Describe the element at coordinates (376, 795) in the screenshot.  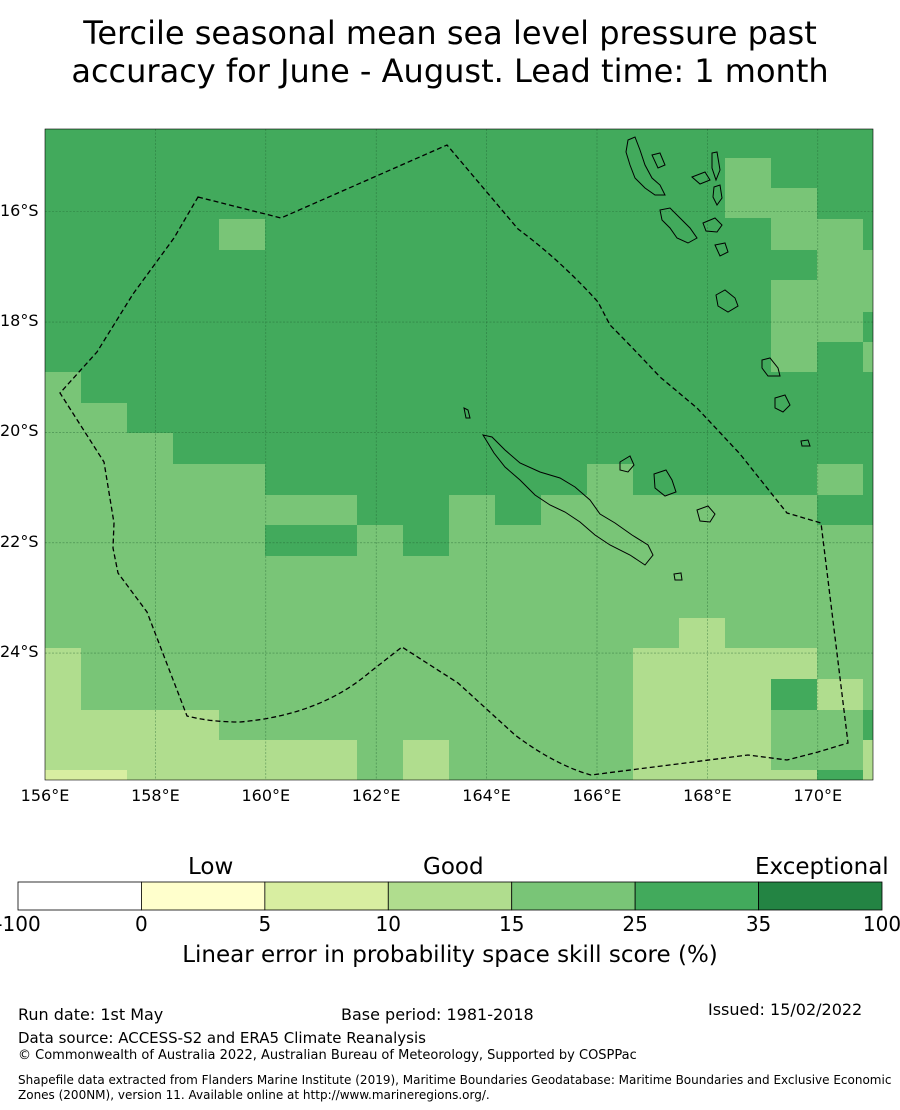
I see `longitude-label: 162°E` at that location.